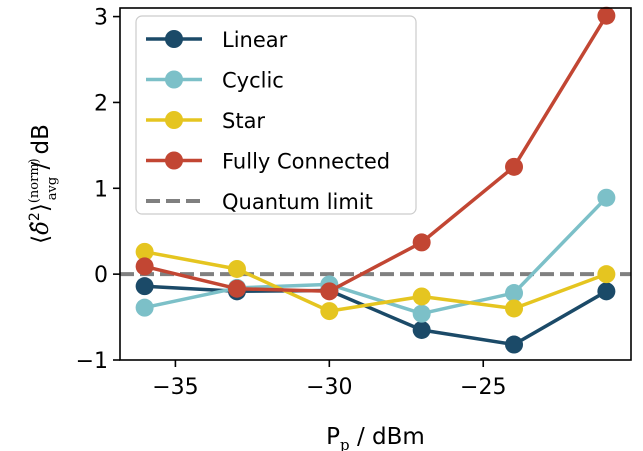  Describe the element at coordinates (329, 387) in the screenshot. I see `x-tick-label: −30` at that location.